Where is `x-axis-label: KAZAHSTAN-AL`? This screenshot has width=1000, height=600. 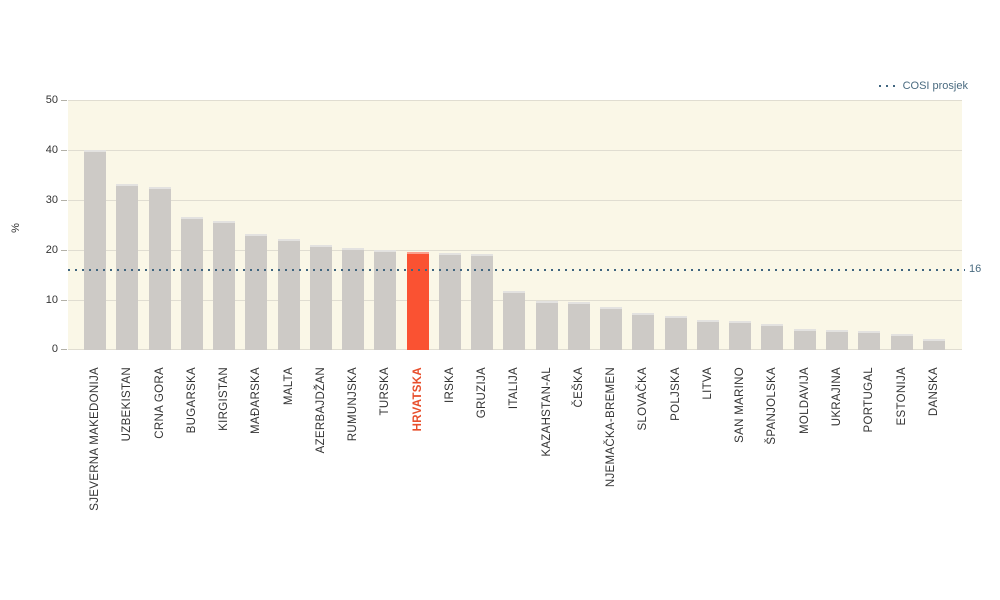 x-axis-label: KAZAHSTAN-AL is located at coordinates (547, 410).